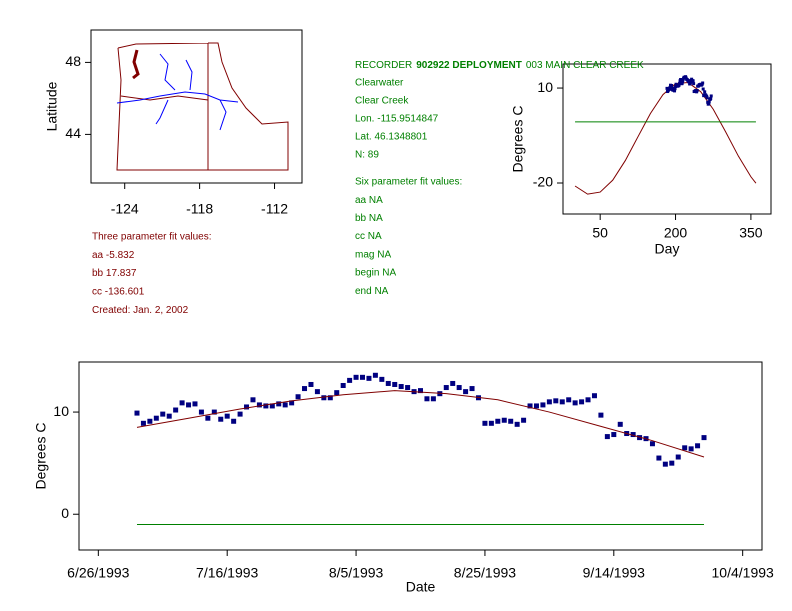 The image size is (792, 611). I want to click on plot-frame, so click(196, 106).